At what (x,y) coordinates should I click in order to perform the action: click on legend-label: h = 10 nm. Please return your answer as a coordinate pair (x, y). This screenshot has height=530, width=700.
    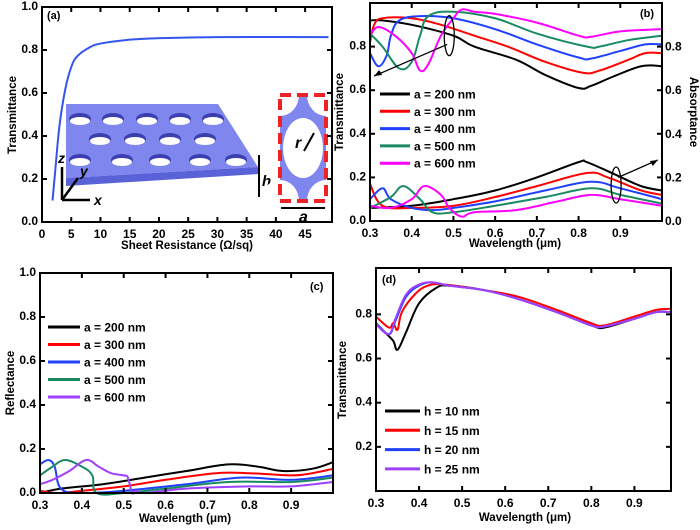
    Looking at the image, I should click on (452, 412).